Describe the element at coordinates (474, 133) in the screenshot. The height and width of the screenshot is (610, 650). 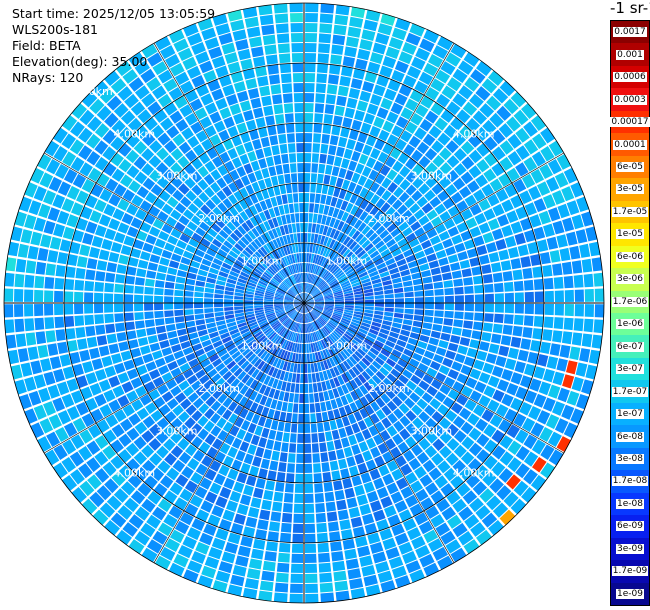
I see `range-ring-label: 4.00km` at that location.